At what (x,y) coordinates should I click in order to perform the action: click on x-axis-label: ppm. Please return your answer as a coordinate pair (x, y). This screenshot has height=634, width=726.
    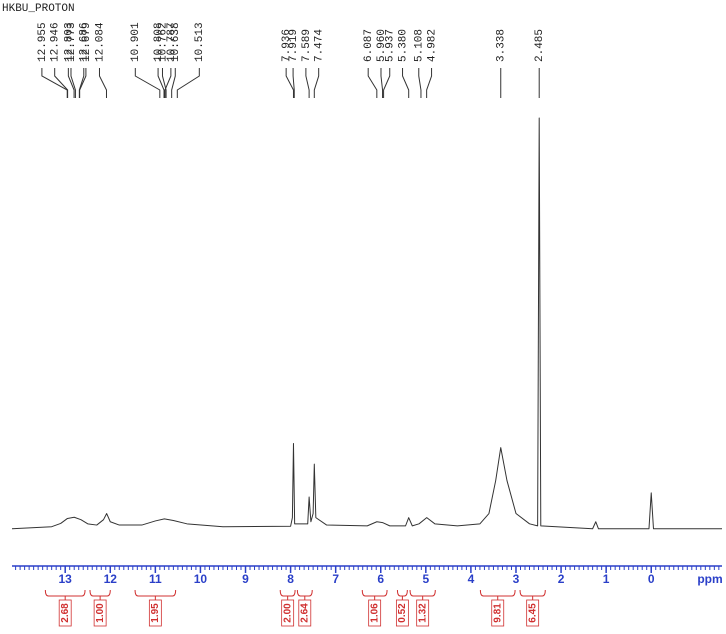
    Looking at the image, I should click on (709, 579).